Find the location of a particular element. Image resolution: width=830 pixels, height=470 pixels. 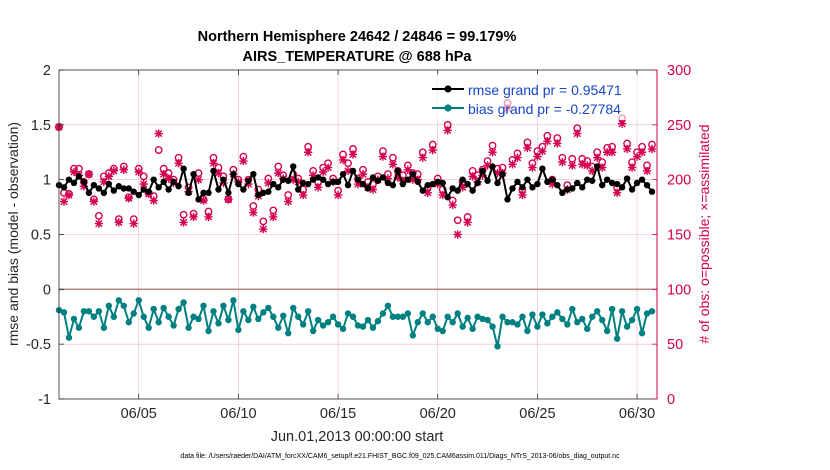

x-tick-label: 06/25 is located at coordinates (537, 414).